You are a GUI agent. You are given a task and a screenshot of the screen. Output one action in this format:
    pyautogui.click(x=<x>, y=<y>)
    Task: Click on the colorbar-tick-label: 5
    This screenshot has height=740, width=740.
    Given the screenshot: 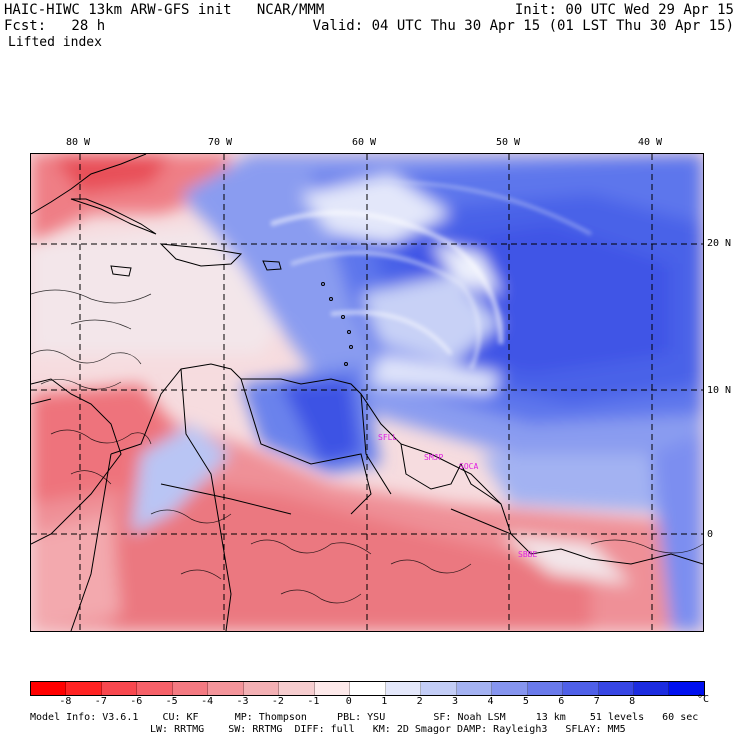 What is the action you would take?
    pyautogui.click(x=525, y=701)
    